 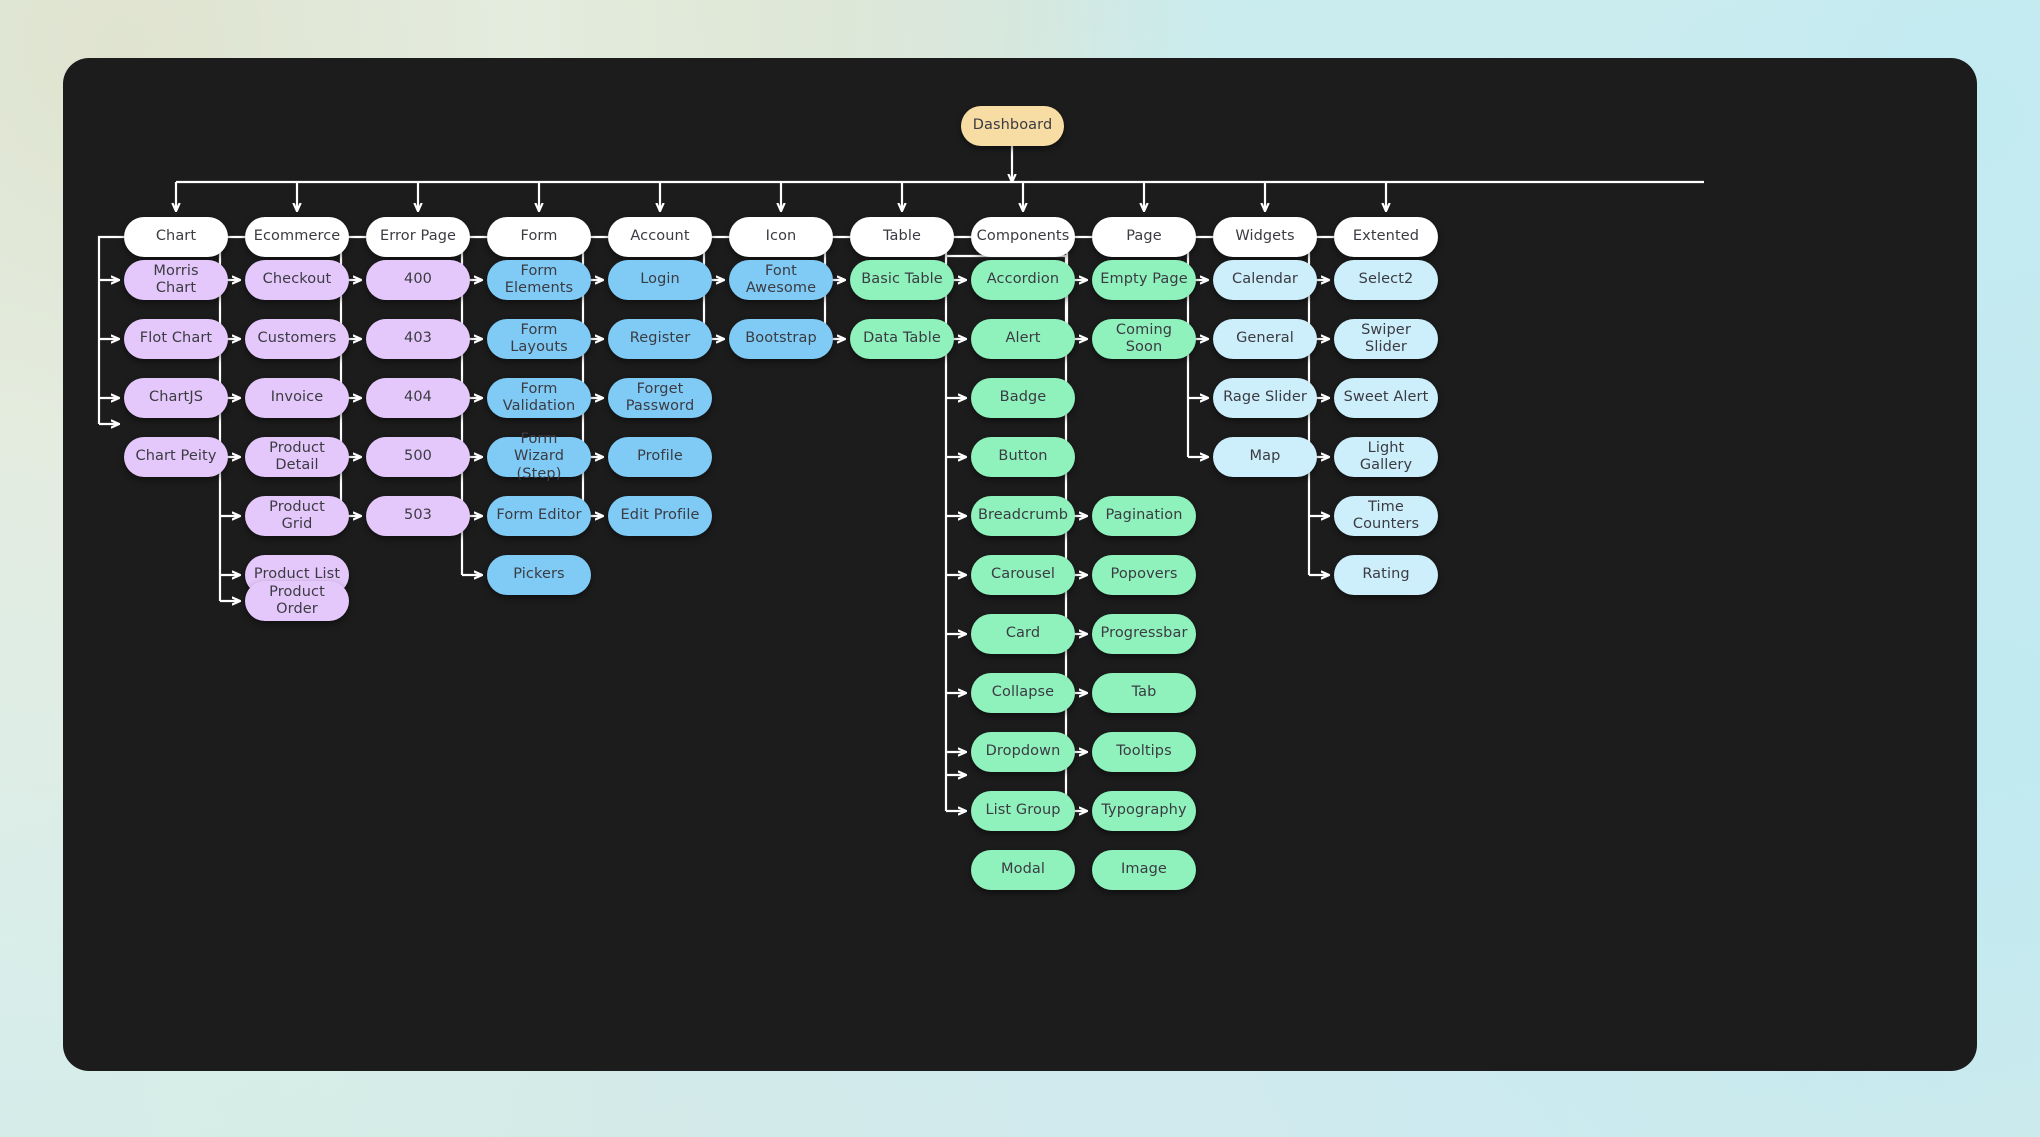 I want to click on node-child-breadcrumb: Breadcrumb, so click(x=1023, y=516).